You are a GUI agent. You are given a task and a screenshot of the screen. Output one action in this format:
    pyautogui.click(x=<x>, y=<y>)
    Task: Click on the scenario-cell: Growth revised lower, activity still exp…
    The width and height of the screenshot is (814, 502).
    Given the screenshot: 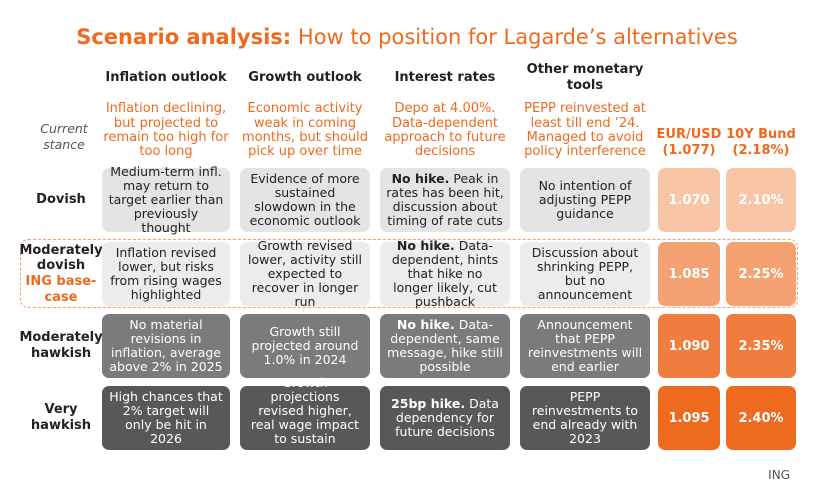 What is the action you would take?
    pyautogui.click(x=305, y=273)
    